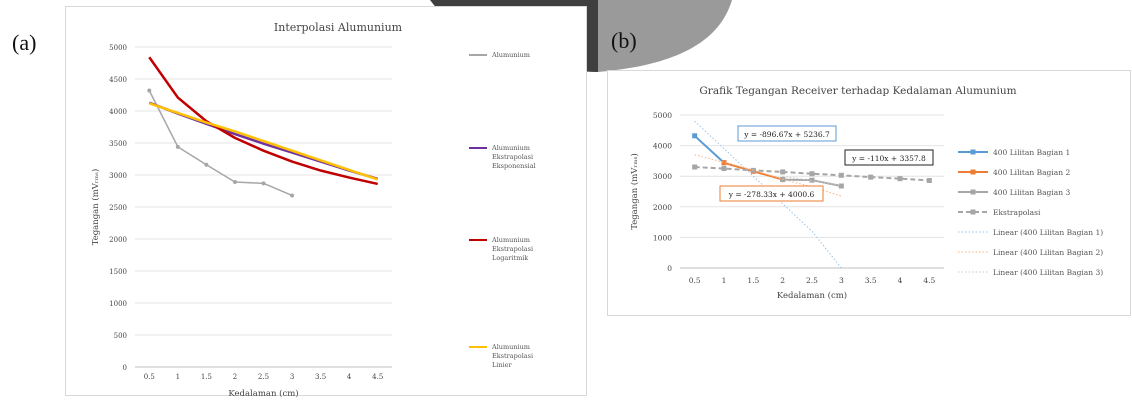  I want to click on legend-label-b-6: Linear (400 Lilitan Bagian 3), so click(1048, 272).